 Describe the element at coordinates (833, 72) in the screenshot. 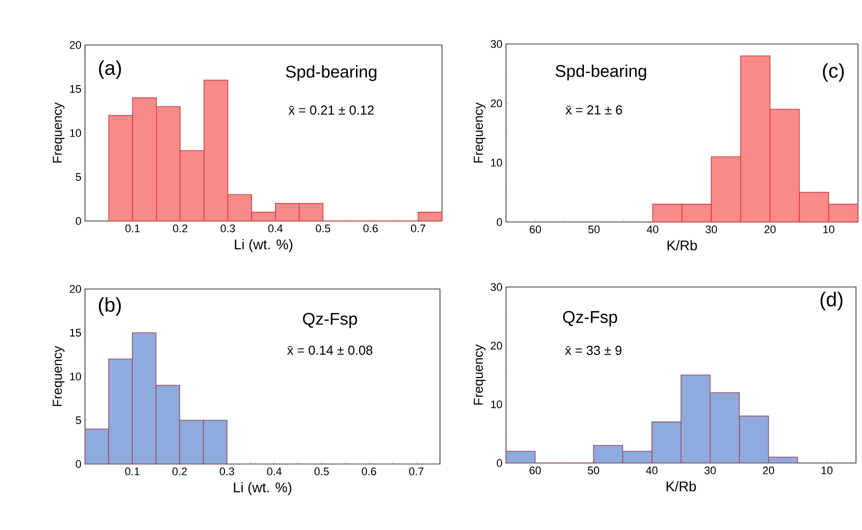

I see `annotation: (c)` at that location.